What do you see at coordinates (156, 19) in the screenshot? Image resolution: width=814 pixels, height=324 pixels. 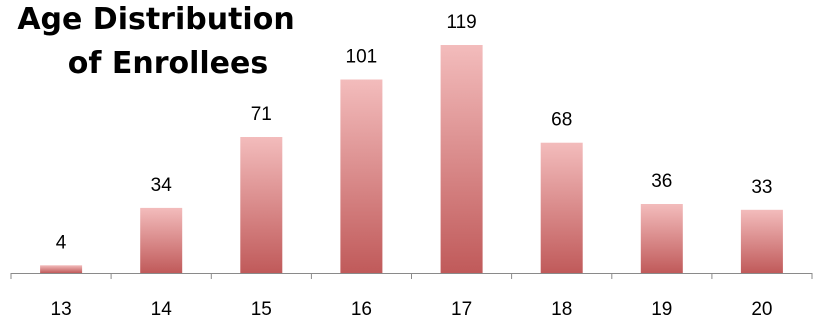 I see `chart-title-line1: Age Distribution` at bounding box center [156, 19].